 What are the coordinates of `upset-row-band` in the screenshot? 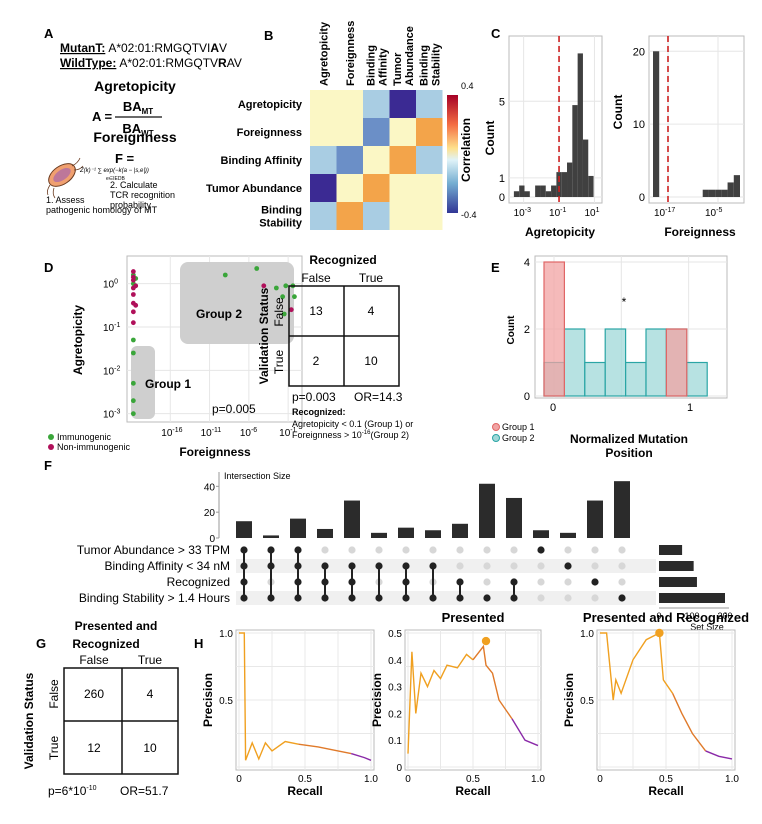 It's located at (446, 566).